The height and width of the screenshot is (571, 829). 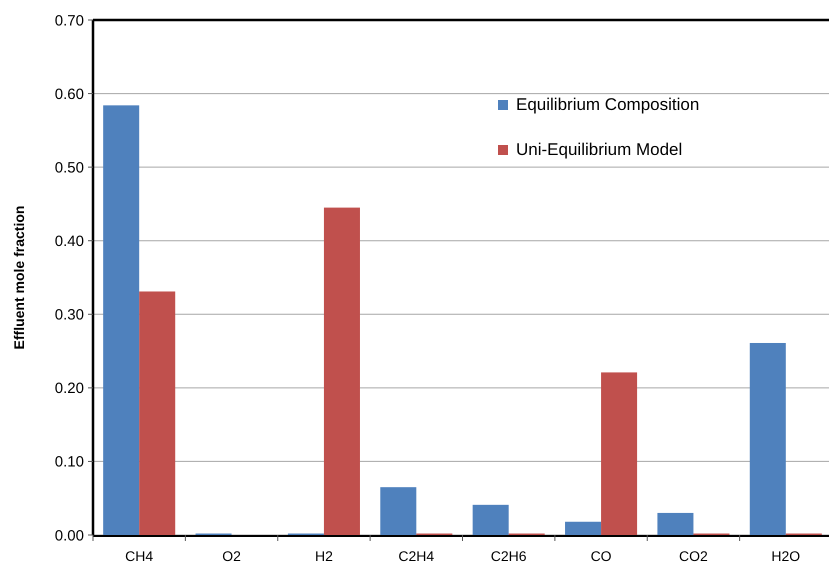 What do you see at coordinates (69, 315) in the screenshot?
I see `y-tick-label: 0.30` at bounding box center [69, 315].